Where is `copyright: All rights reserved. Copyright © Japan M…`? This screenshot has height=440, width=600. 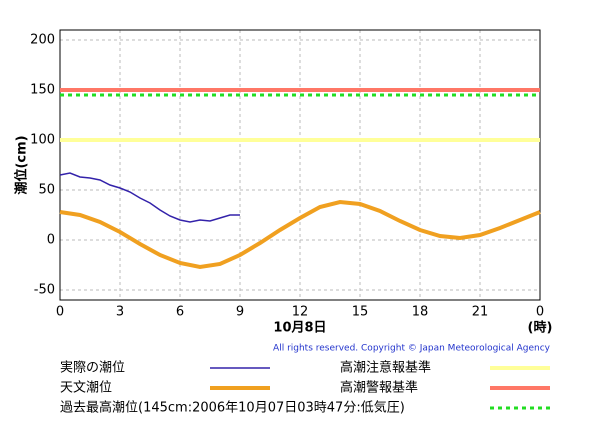
copyright: All rights reserved. Copyright © Japan M… is located at coordinates (412, 349).